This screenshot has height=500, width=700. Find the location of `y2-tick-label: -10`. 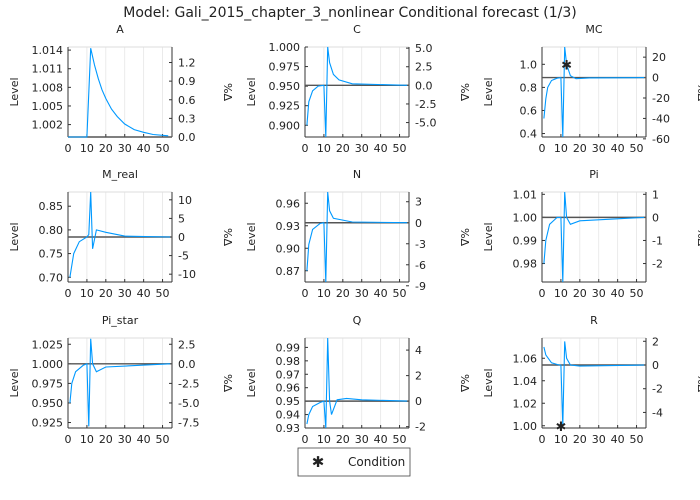

y2-tick-label: -10 is located at coordinates (187, 274).